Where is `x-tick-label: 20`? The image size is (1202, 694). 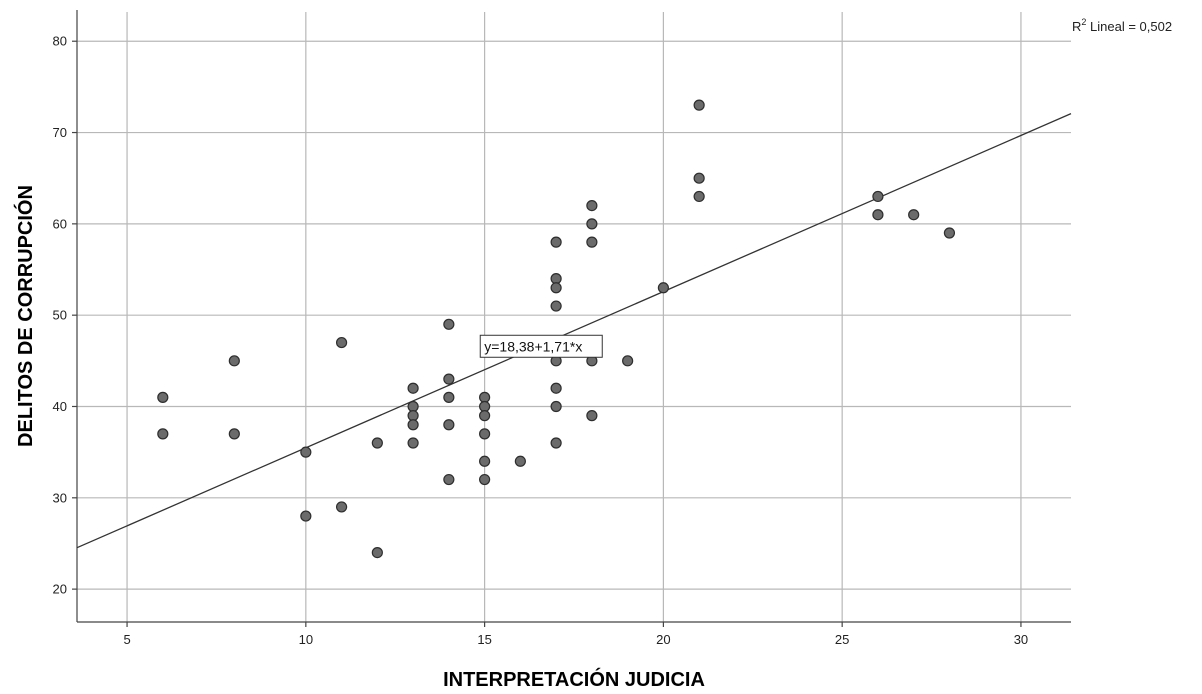 x-tick-label: 20 is located at coordinates (663, 639).